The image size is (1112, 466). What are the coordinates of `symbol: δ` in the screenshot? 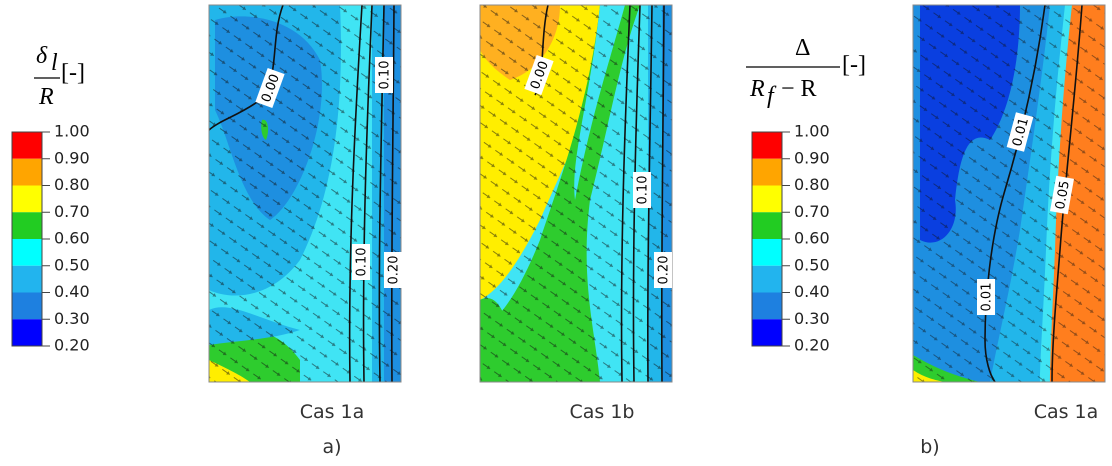 It's located at (42, 56).